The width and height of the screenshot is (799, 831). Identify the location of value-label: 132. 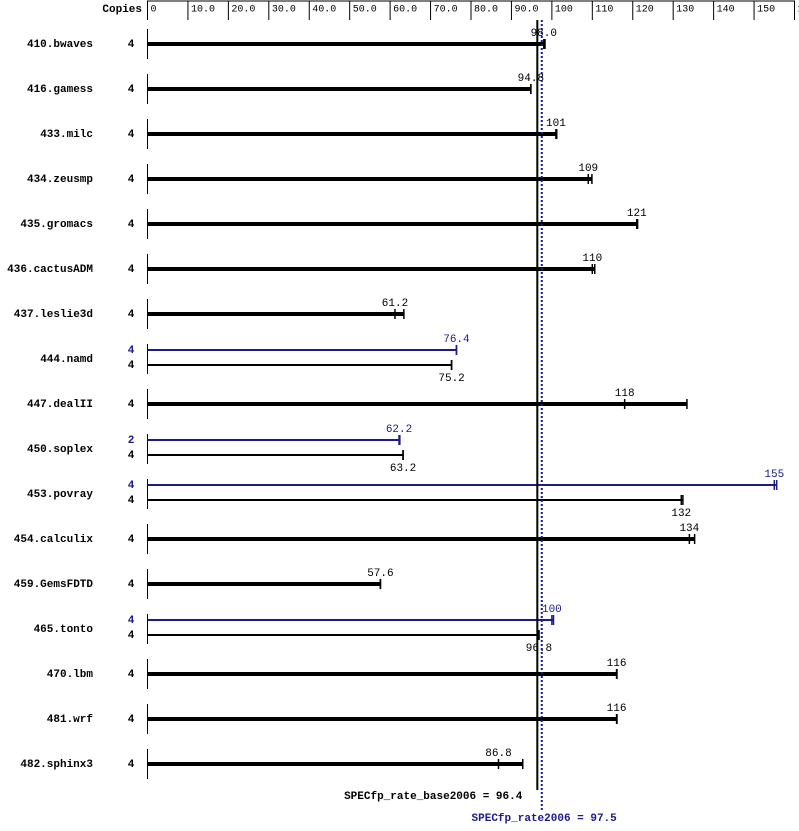
(681, 514).